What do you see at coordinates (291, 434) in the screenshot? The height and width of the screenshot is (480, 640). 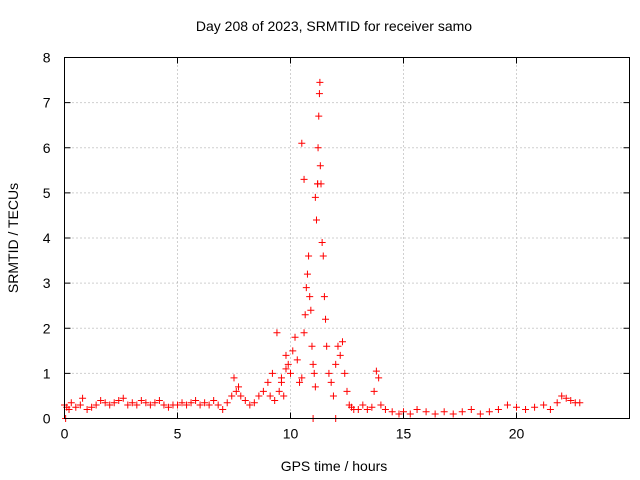 I see `x-tick-label-2: 10` at bounding box center [291, 434].